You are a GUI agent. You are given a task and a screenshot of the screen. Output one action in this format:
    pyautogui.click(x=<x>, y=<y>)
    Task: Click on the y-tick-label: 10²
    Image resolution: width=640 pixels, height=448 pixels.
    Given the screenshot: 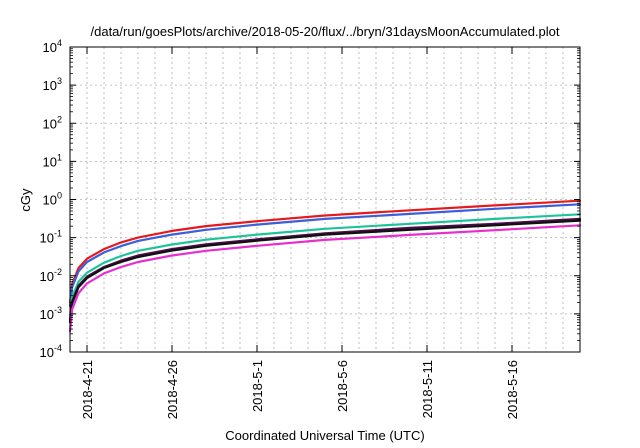 What is the action you would take?
    pyautogui.click(x=52, y=122)
    